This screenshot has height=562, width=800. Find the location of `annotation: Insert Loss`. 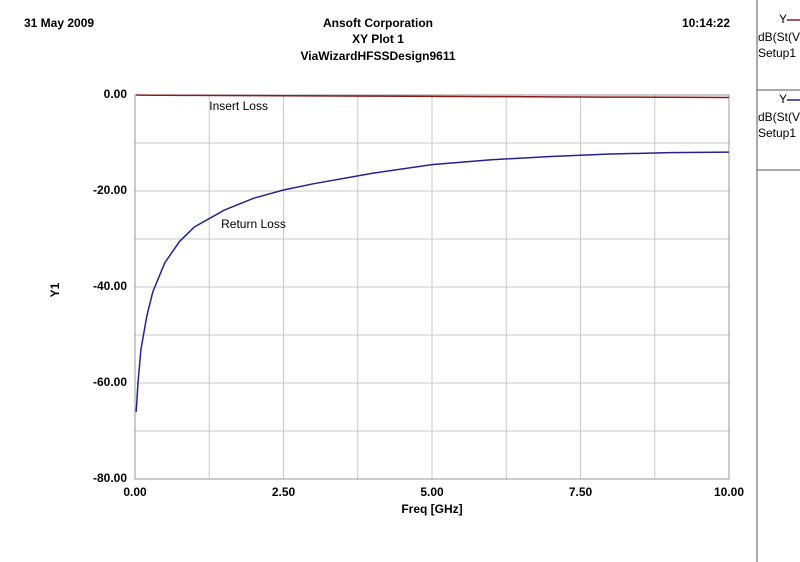

annotation: Insert Loss is located at coordinates (238, 106).